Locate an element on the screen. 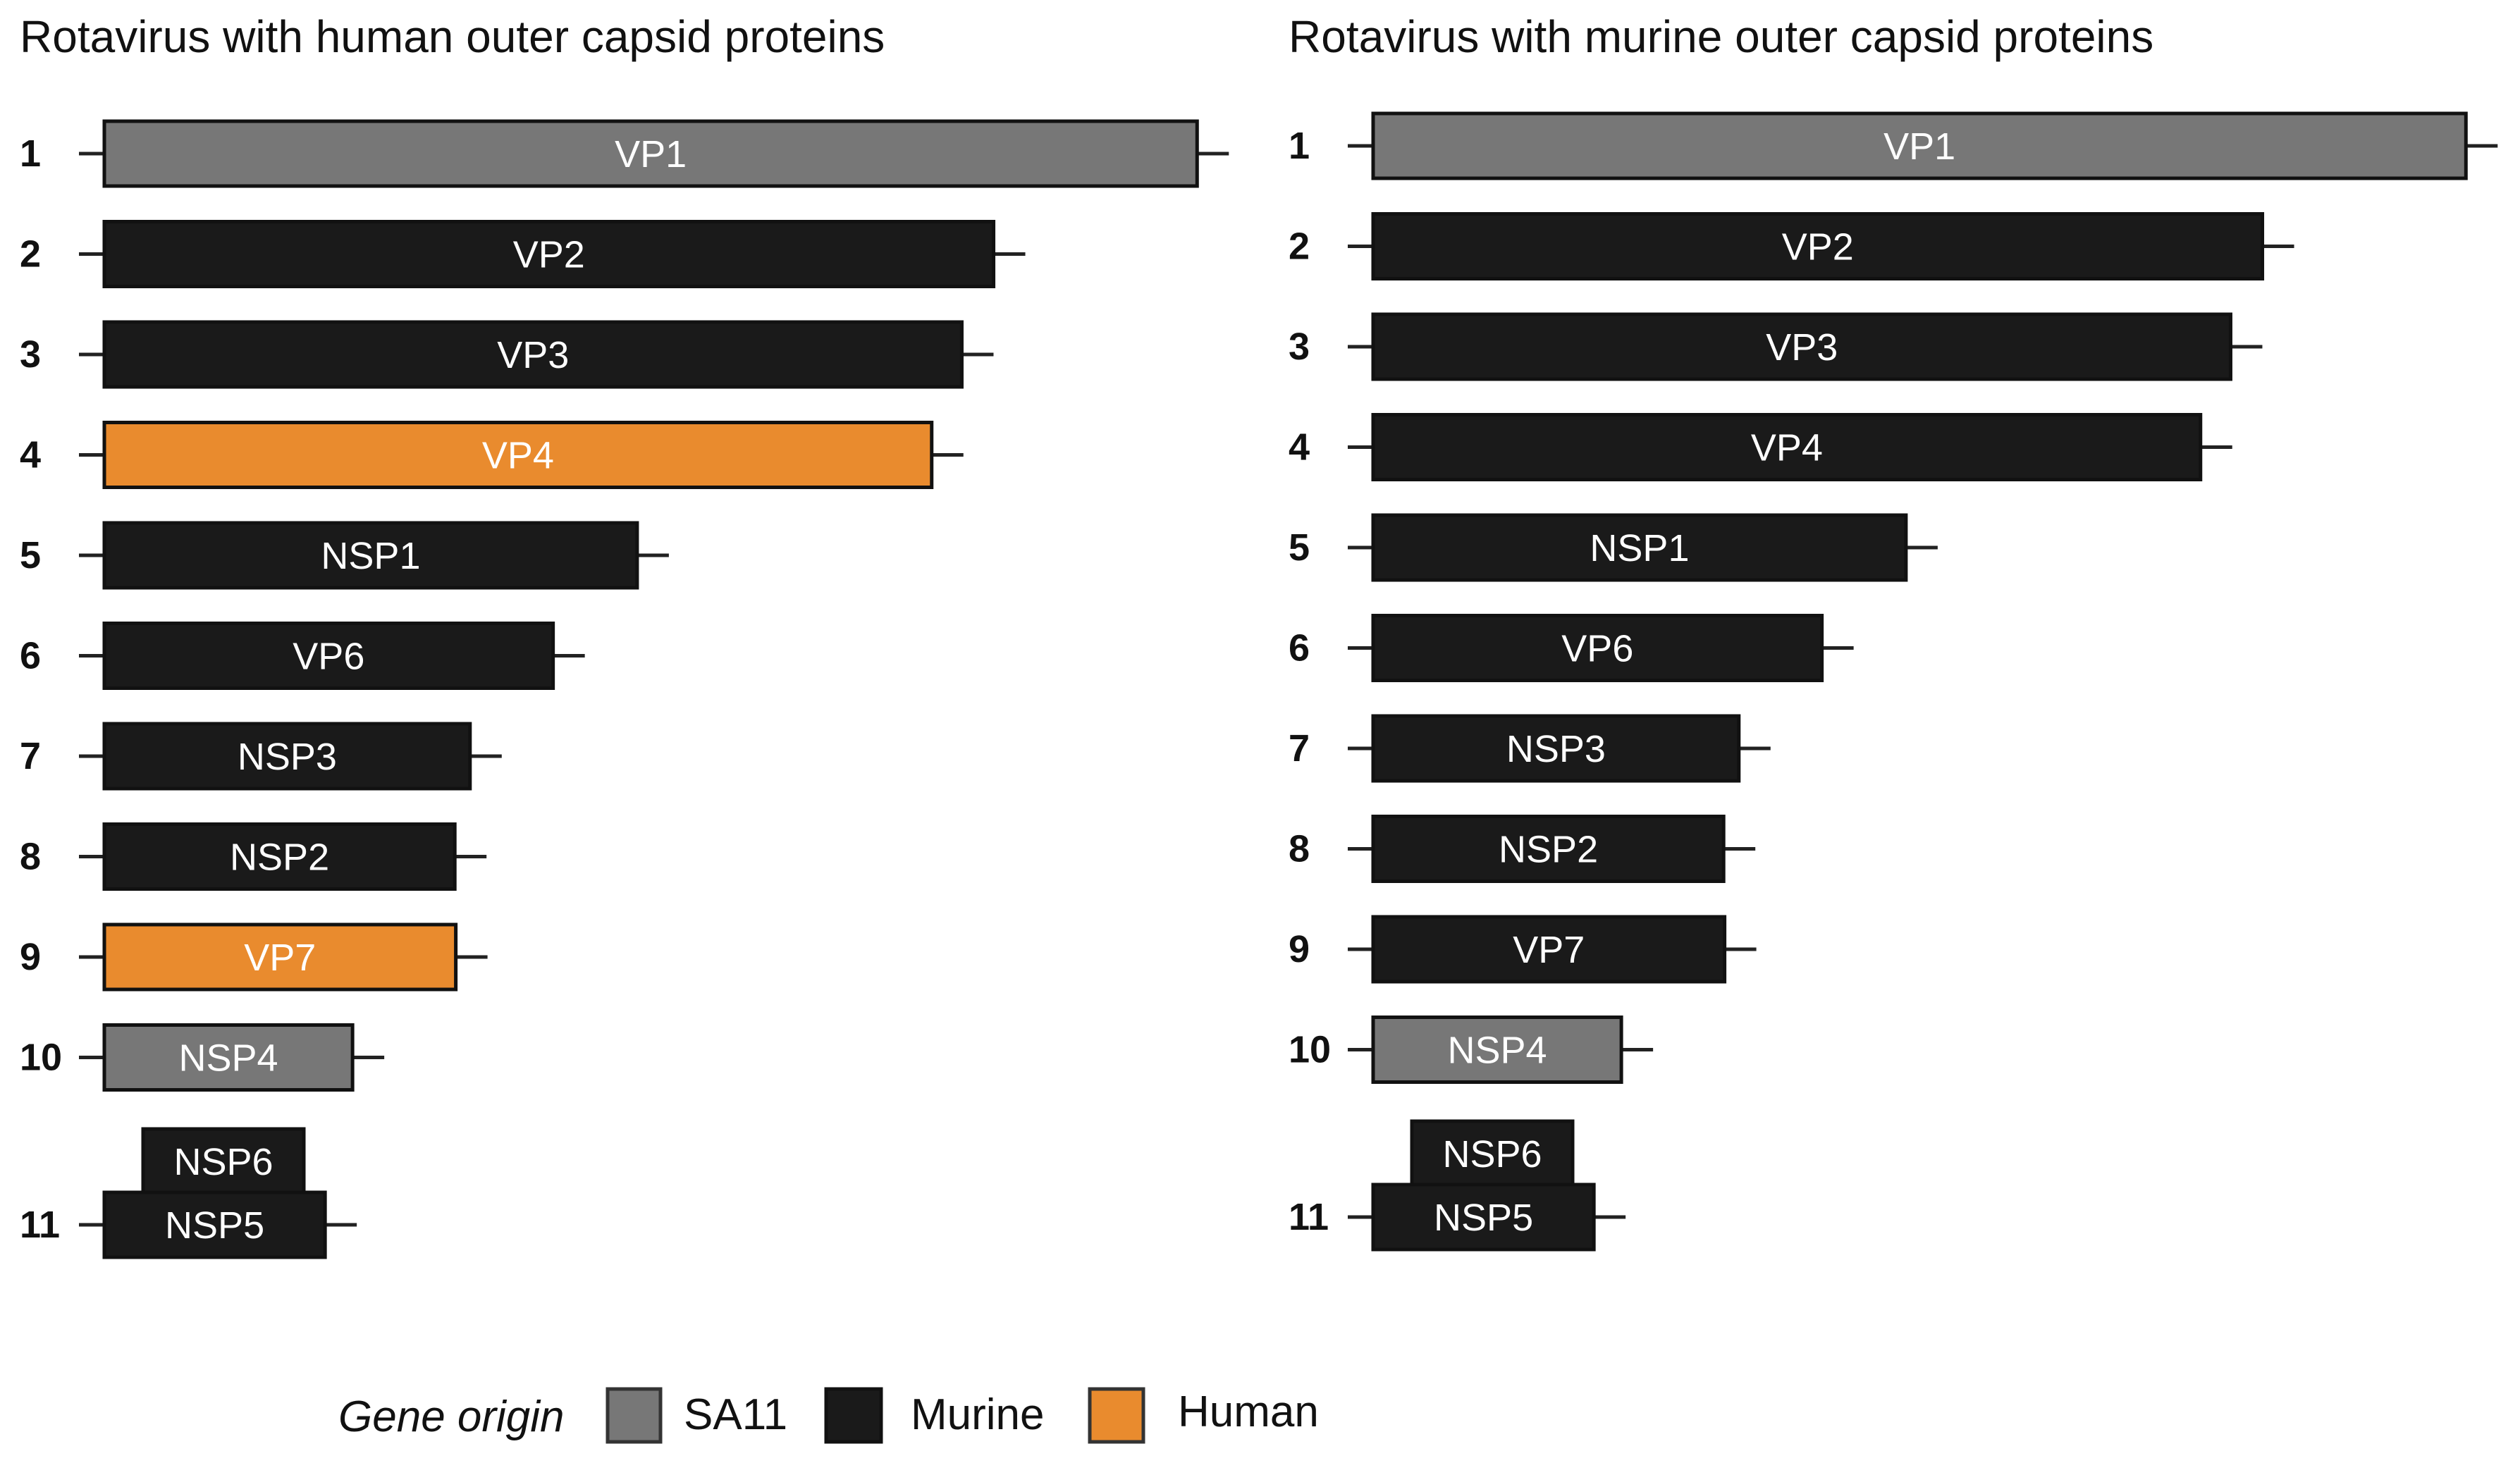 Image resolution: width=2520 pixels, height=1463 pixels. segment-row-4: 4 VP4 is located at coordinates (1760, 447).